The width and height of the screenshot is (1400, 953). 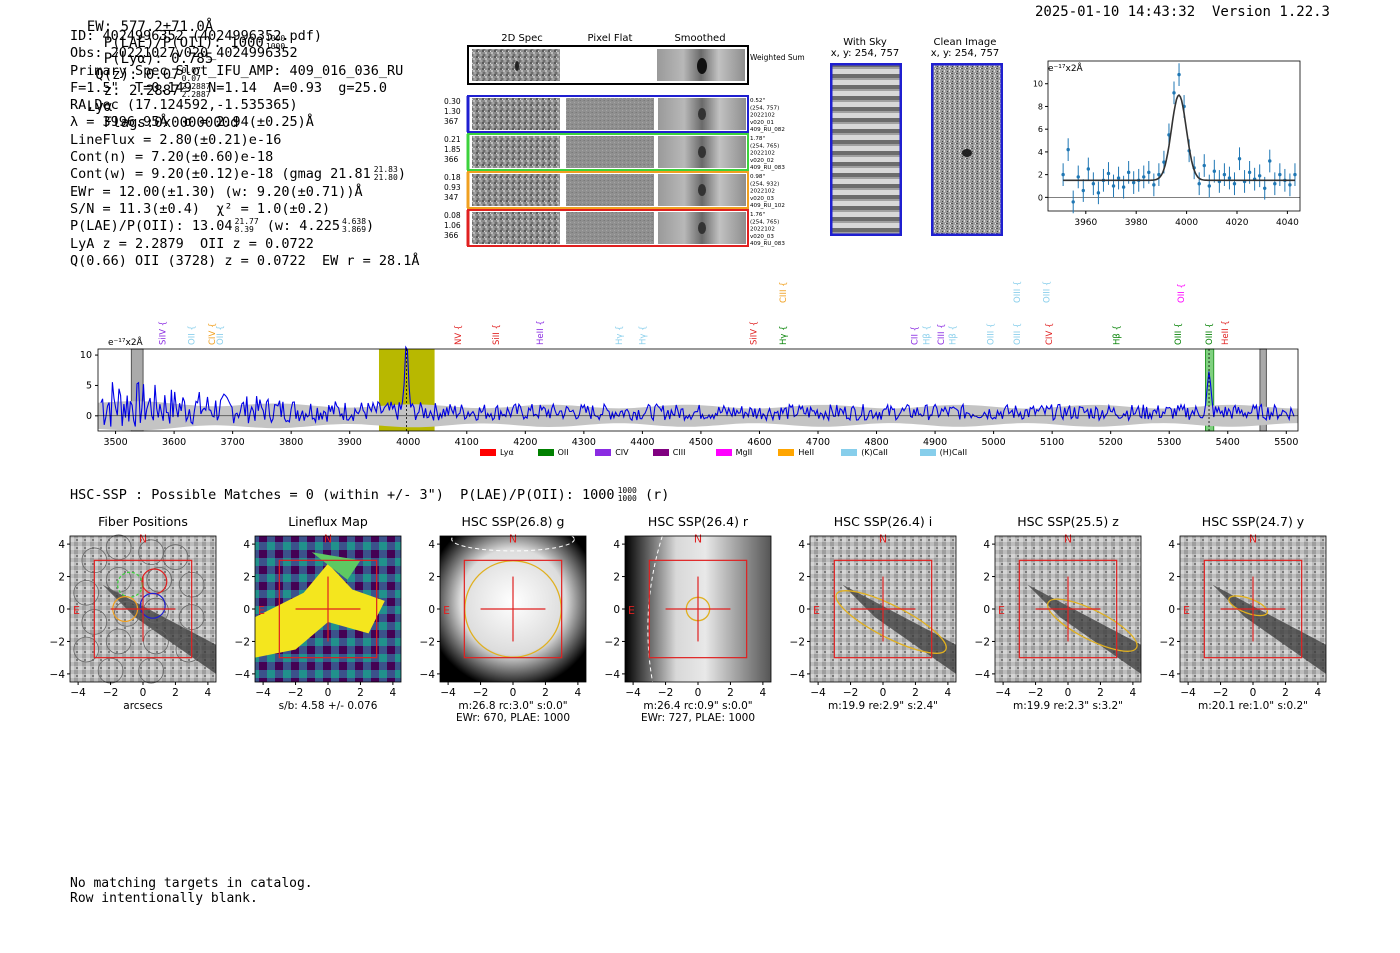 What do you see at coordinates (1188, 693) in the screenshot?
I see `hsc-xtick-label: −4` at bounding box center [1188, 693].